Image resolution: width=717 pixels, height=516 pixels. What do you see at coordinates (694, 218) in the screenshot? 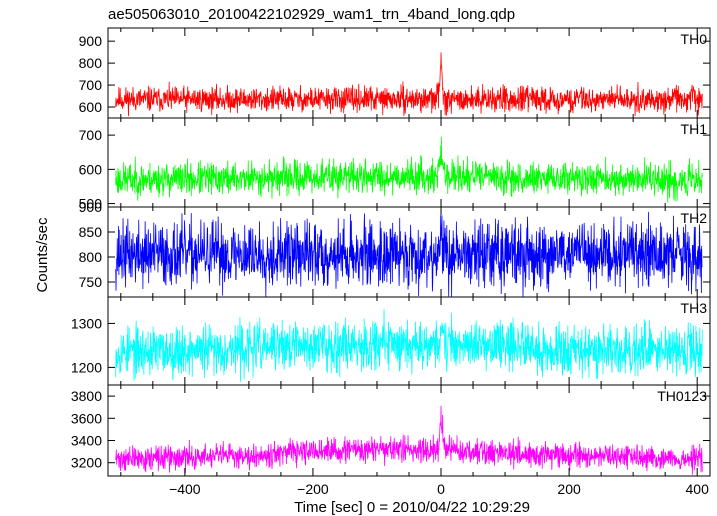
I see `series-label-TH2: TH2` at bounding box center [694, 218].